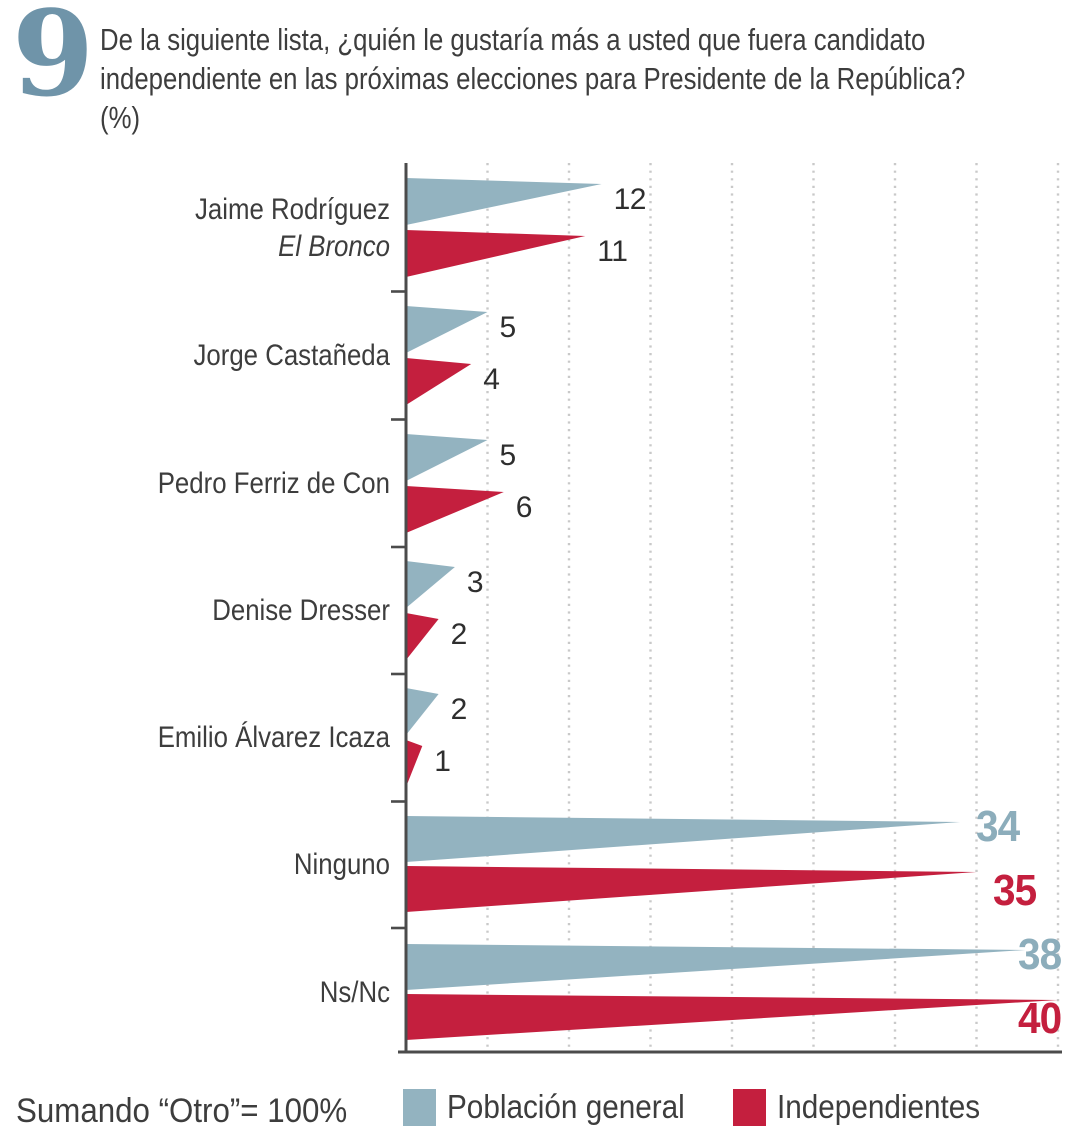 The height and width of the screenshot is (1135, 1080). Describe the element at coordinates (182, 1111) in the screenshot. I see `footnote: Sumando “Otro”= 100%` at that location.